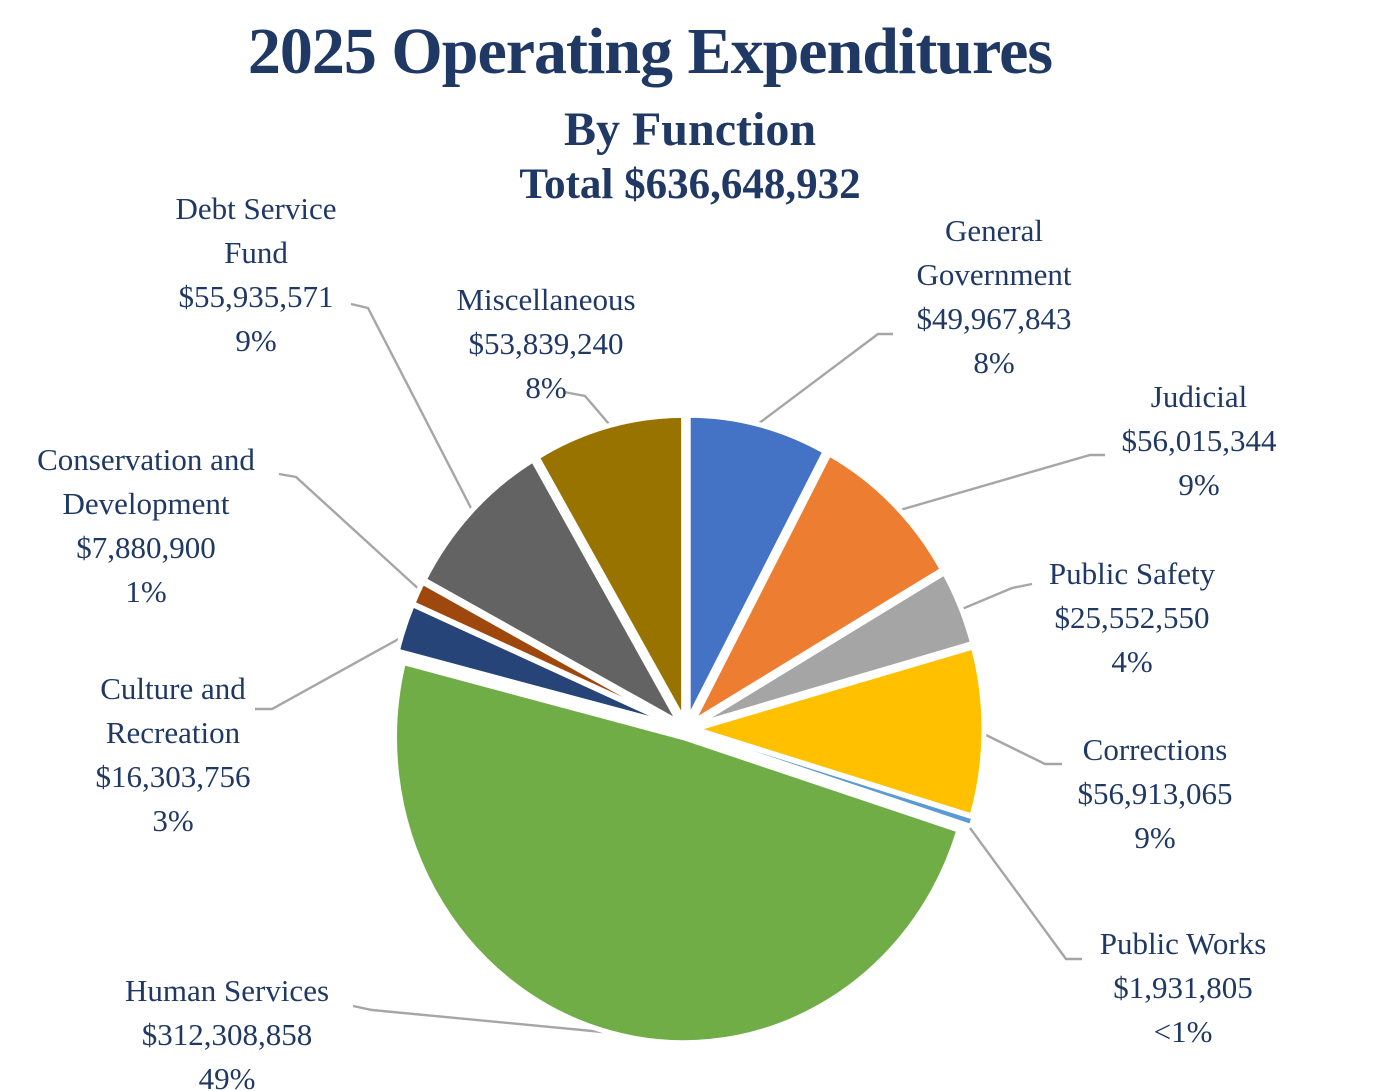 The image size is (1380, 1091). Describe the element at coordinates (173, 755) in the screenshot. I see `slice-label-culture-and-recreation: Culture and Recreation $16,303,756 3%` at that location.